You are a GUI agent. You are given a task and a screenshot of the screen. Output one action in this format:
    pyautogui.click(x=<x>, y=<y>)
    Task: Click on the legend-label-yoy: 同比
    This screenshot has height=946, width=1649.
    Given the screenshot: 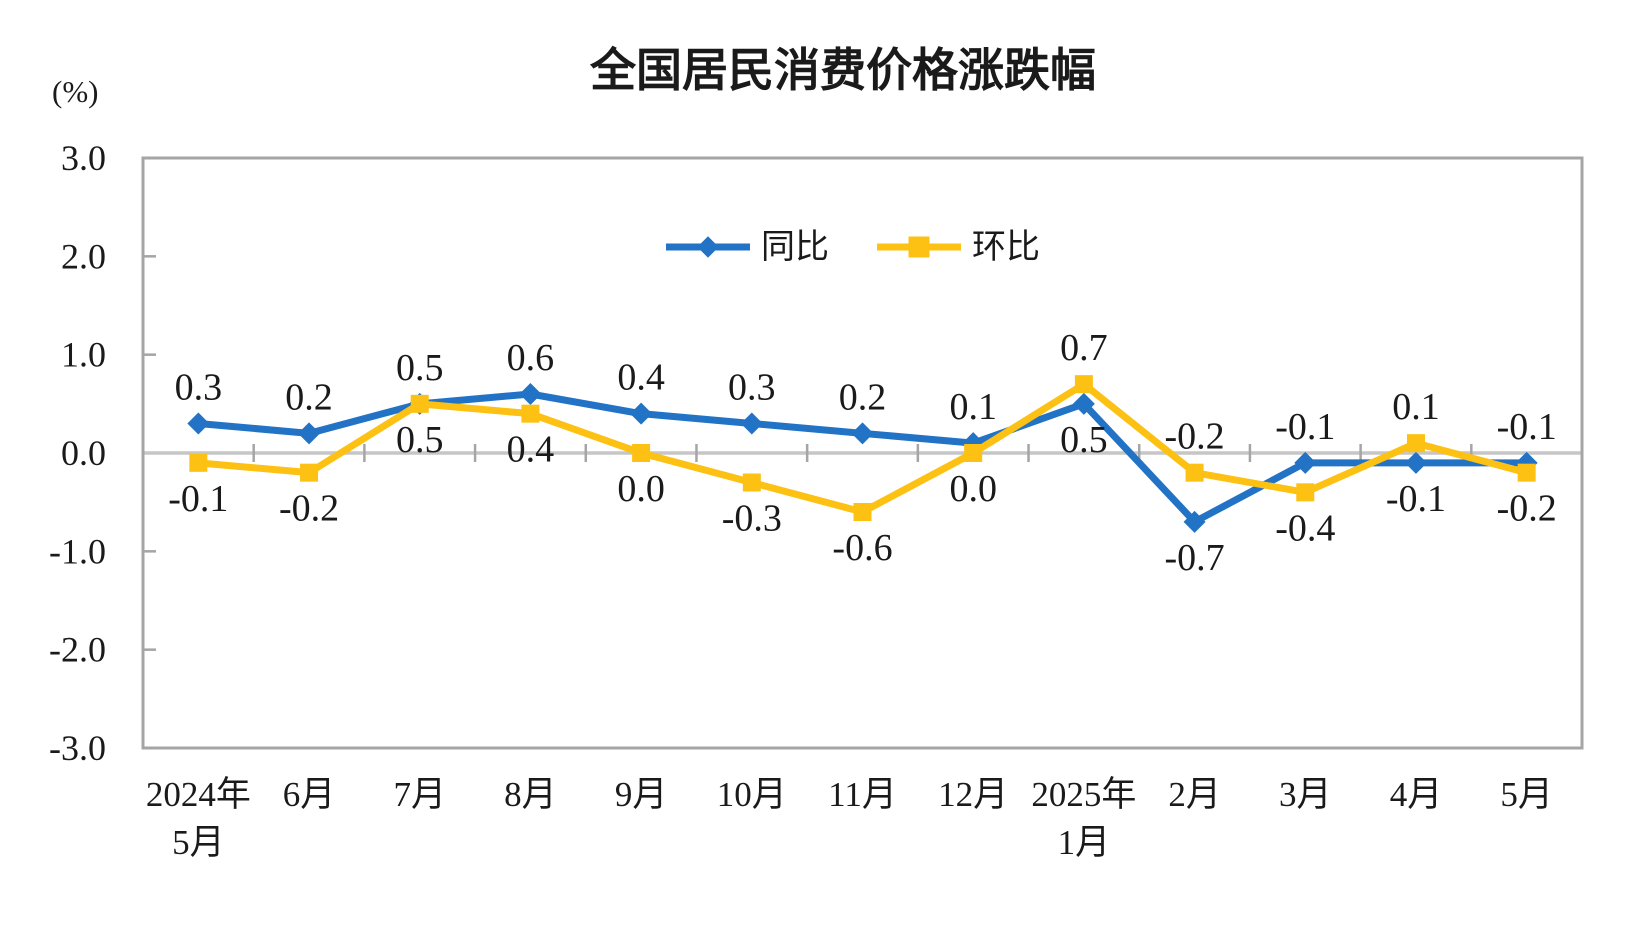 What is the action you would take?
    pyautogui.click(x=795, y=247)
    